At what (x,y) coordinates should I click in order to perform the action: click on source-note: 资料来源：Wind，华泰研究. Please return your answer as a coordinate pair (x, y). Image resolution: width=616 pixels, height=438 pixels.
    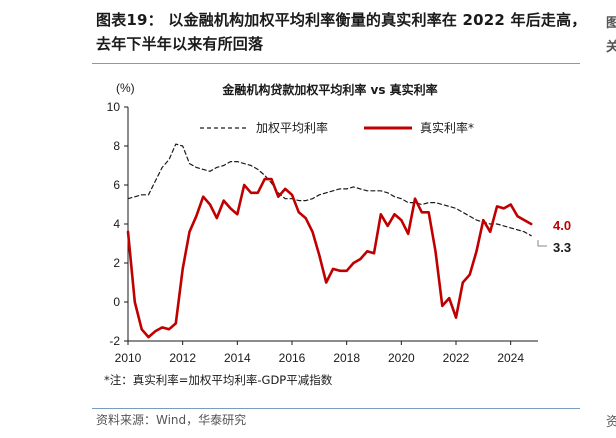
    Looking at the image, I should click on (171, 420).